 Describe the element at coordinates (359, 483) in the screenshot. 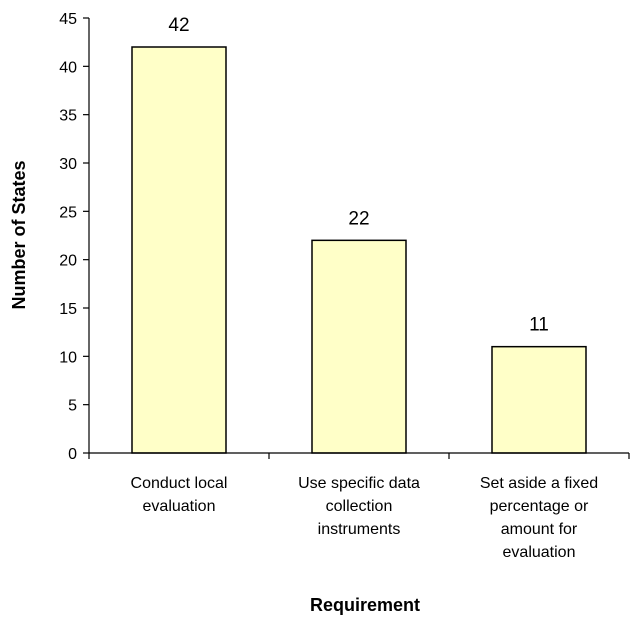

I see `category-label-line: Use specific data` at that location.